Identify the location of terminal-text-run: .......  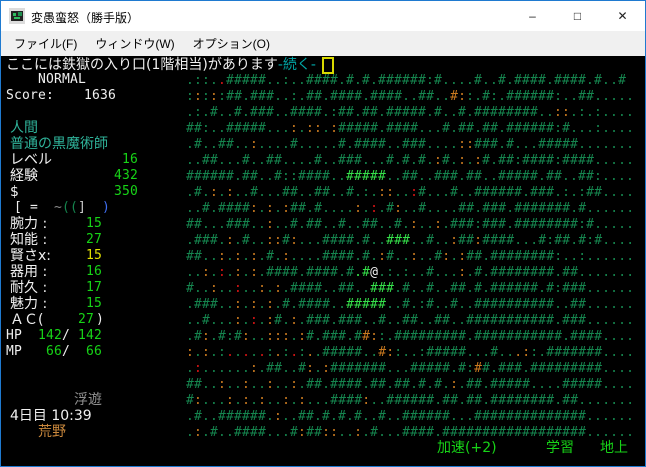
(226, 368).